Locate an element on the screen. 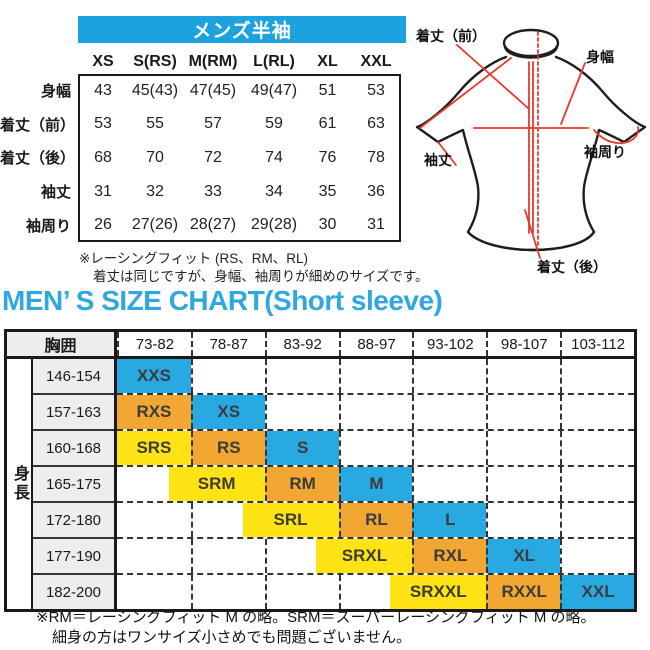 This screenshot has height=650, width=650. height-range-cell: 146-154 is located at coordinates (73, 377).